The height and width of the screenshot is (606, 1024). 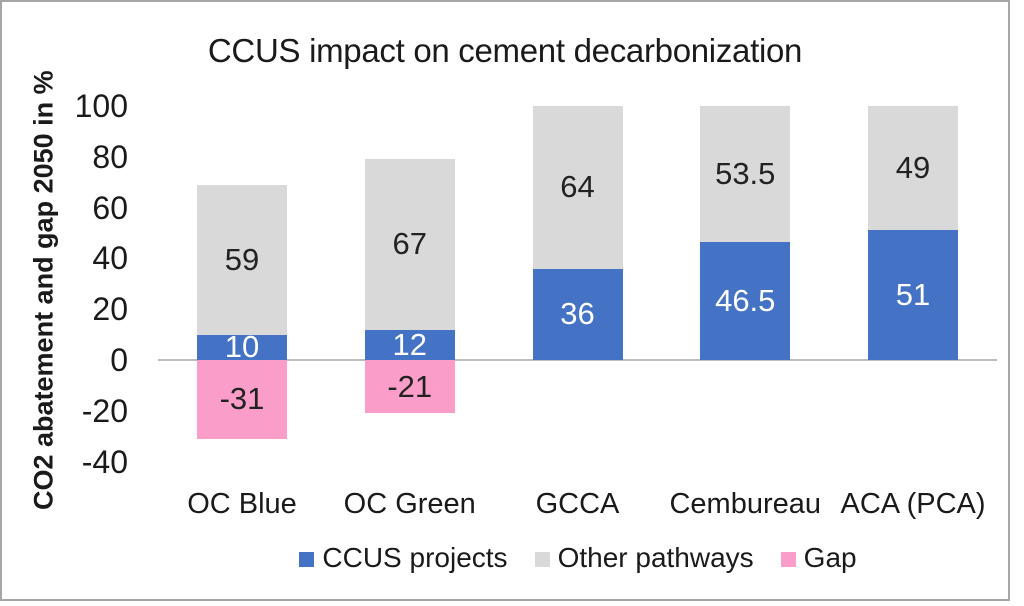 I want to click on bar-segment-other-pathways: 64, so click(x=577, y=187).